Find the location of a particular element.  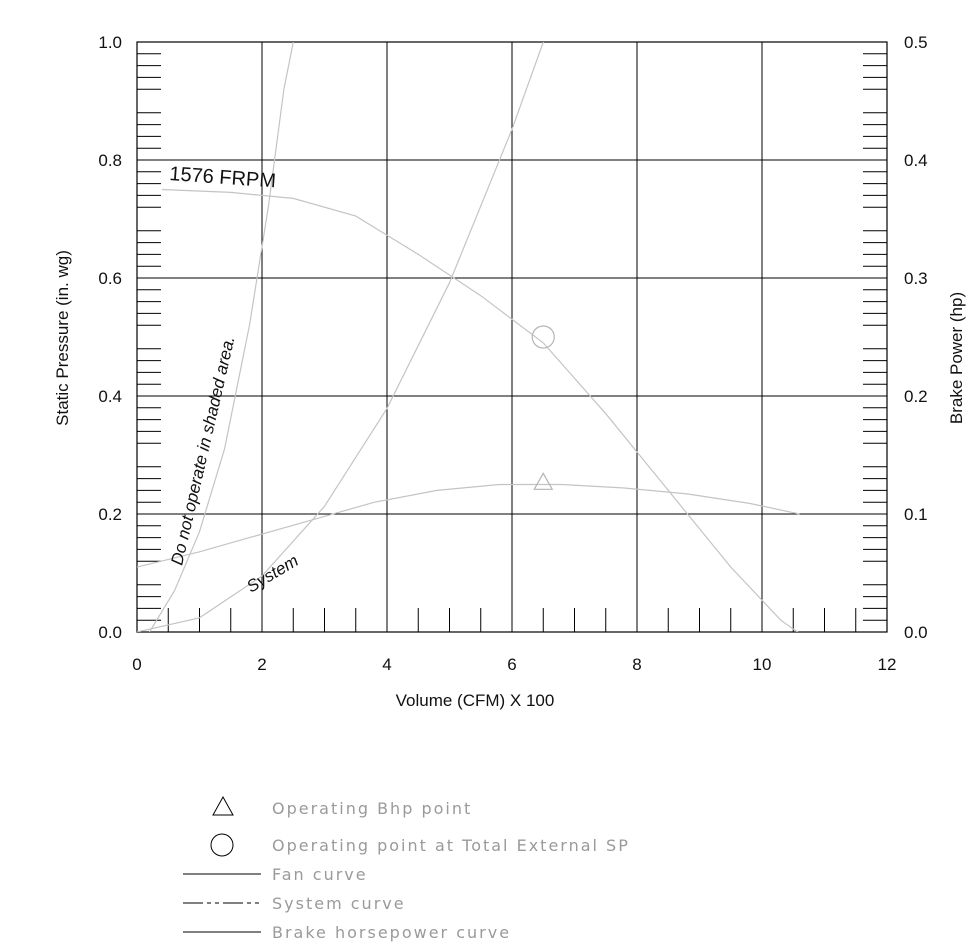

triangle-icon is located at coordinates (223, 805).